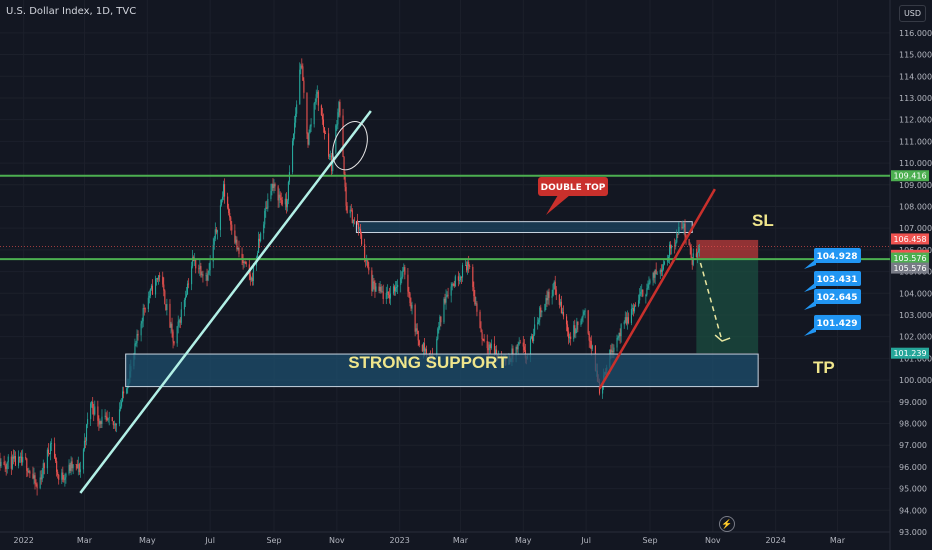  I want to click on time-tick-label: Mar, so click(85, 540).